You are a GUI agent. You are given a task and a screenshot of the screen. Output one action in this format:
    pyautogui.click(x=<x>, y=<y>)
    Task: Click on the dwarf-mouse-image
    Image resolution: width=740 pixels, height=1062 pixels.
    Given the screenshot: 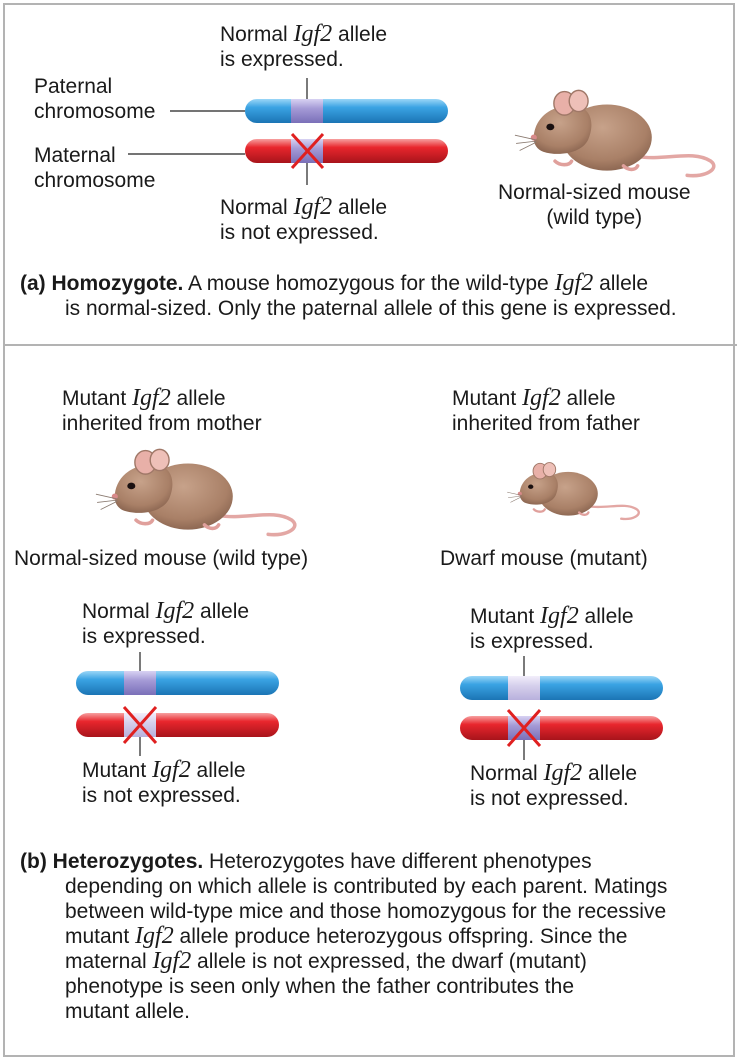 What is the action you would take?
    pyautogui.click(x=573, y=491)
    